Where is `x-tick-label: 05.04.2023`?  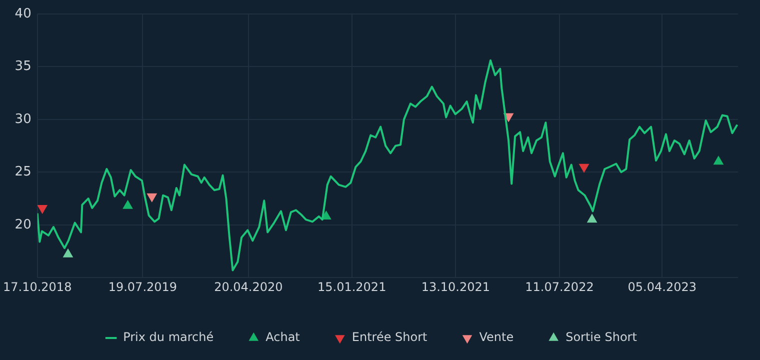 x-tick-label: 05.04.2023 is located at coordinates (662, 287).